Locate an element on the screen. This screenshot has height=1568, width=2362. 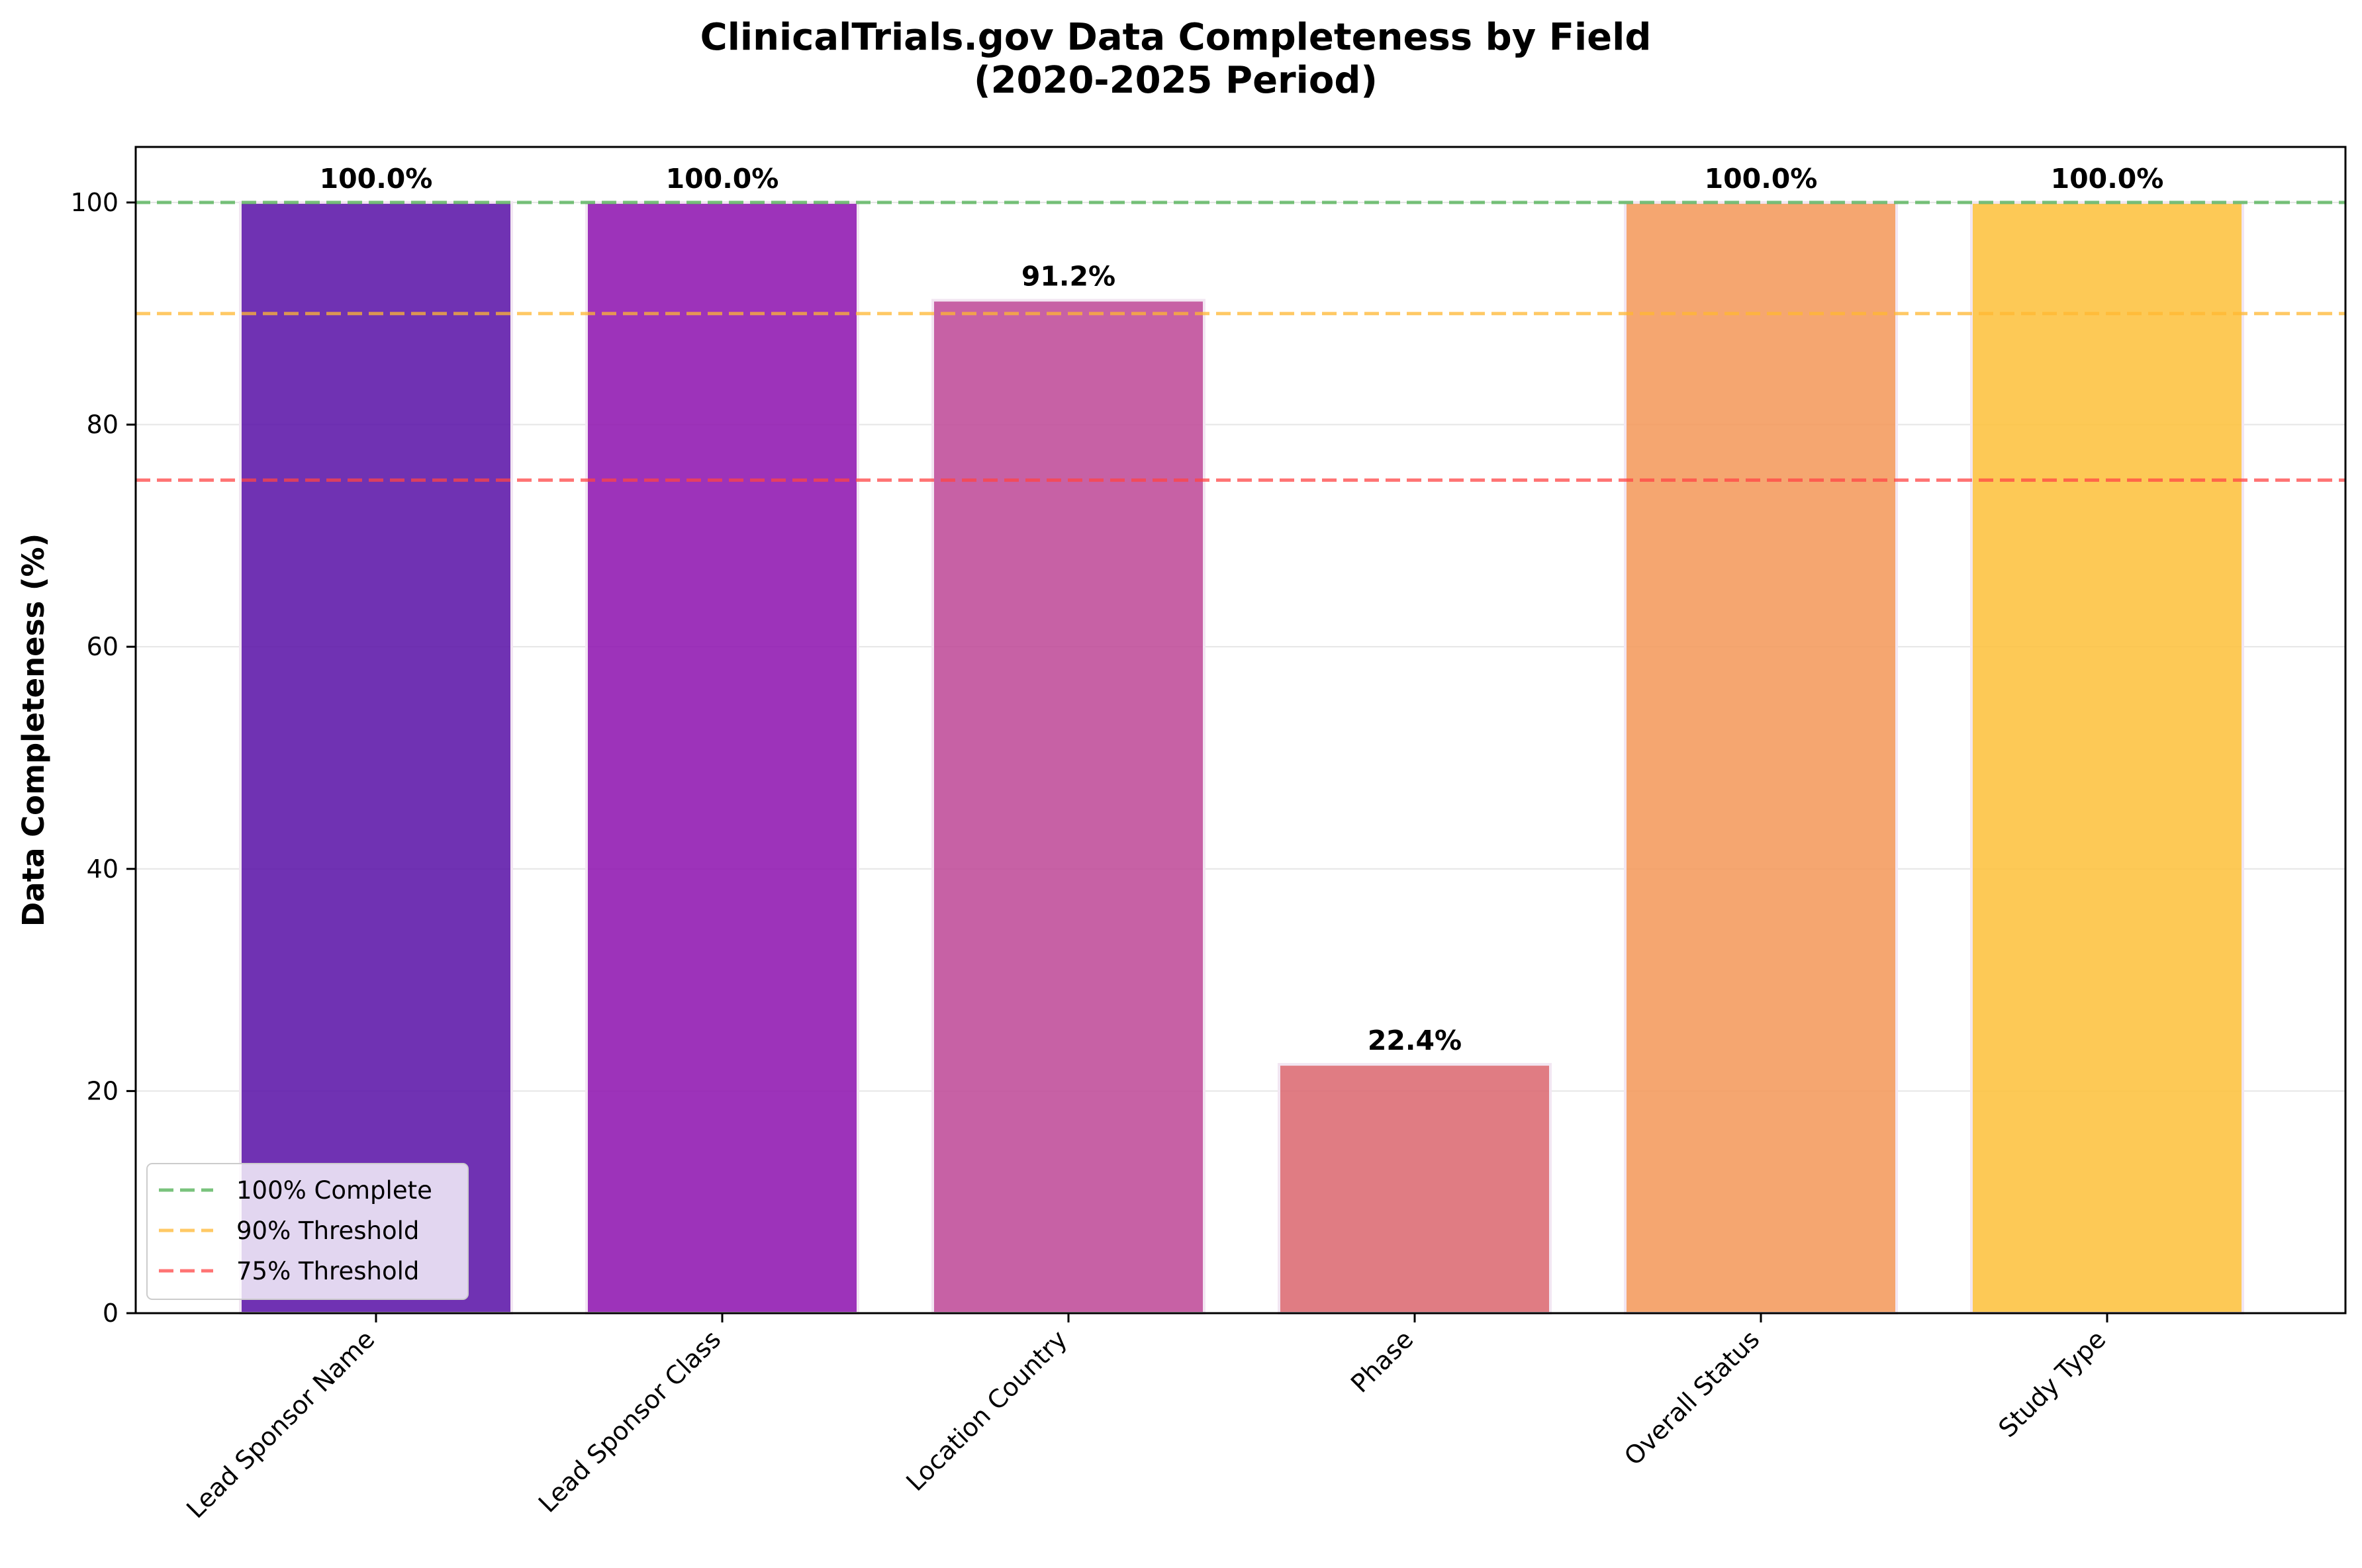
x-tick-label: Location Country is located at coordinates (986, 1410).